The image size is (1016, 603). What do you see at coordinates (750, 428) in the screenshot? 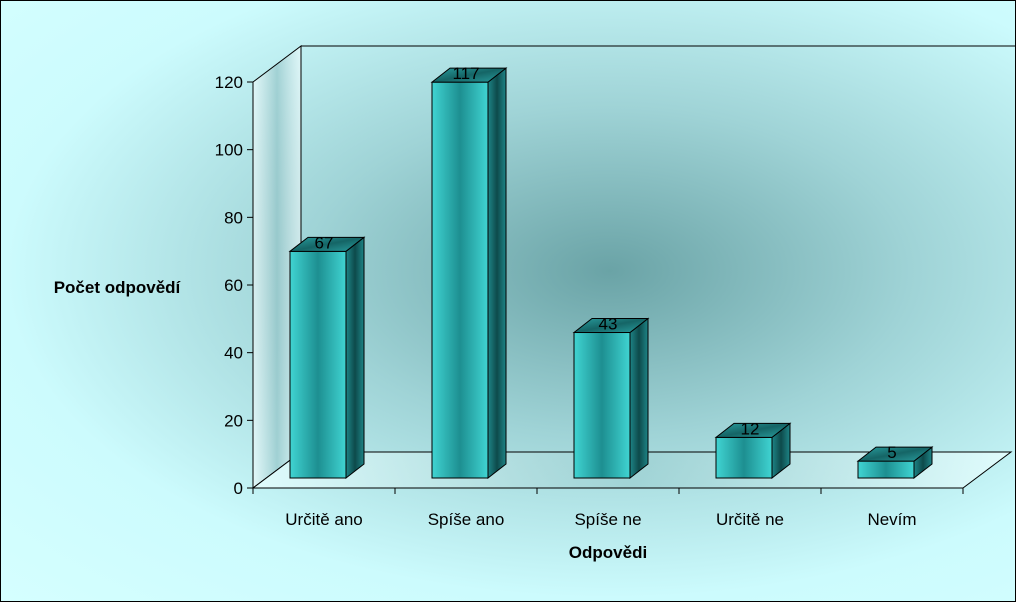
I see `bar-value-label: 12` at bounding box center [750, 428].